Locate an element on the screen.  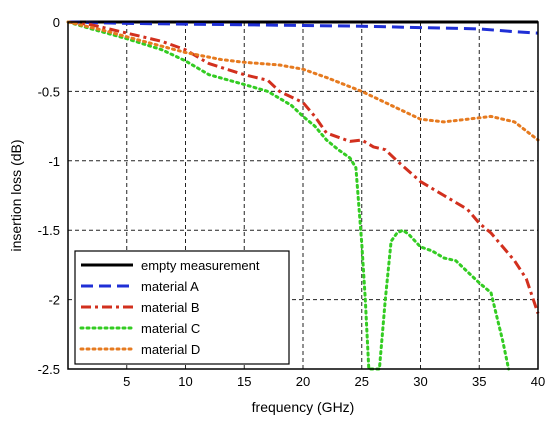
x-tick-label: 25 is located at coordinates (362, 381).